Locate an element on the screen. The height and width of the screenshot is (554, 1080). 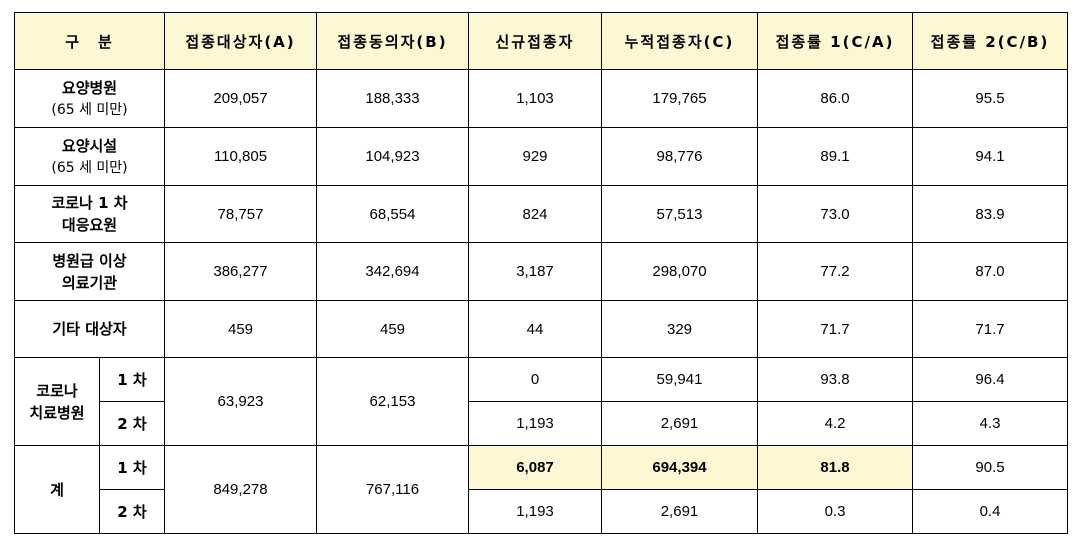
cell-target: 386,277 is located at coordinates (240, 271).